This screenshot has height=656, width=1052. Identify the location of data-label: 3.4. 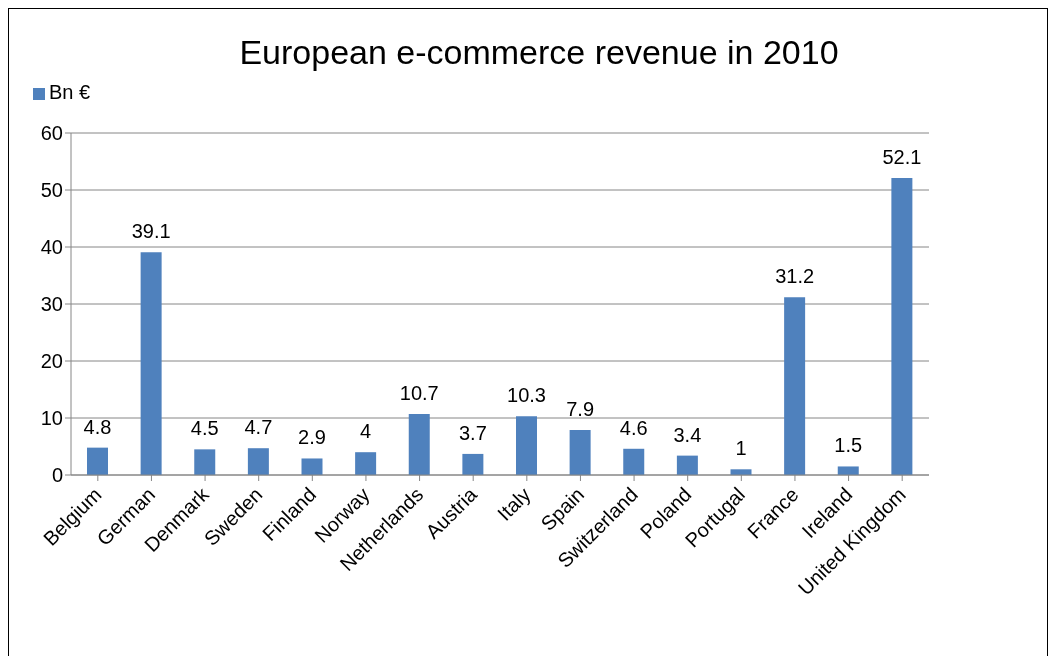
(687, 434).